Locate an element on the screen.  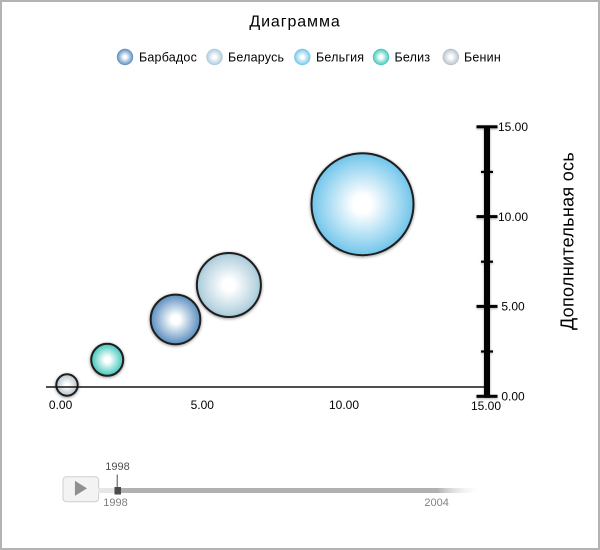
svg-text: Бельгия is located at coordinates (340, 57).